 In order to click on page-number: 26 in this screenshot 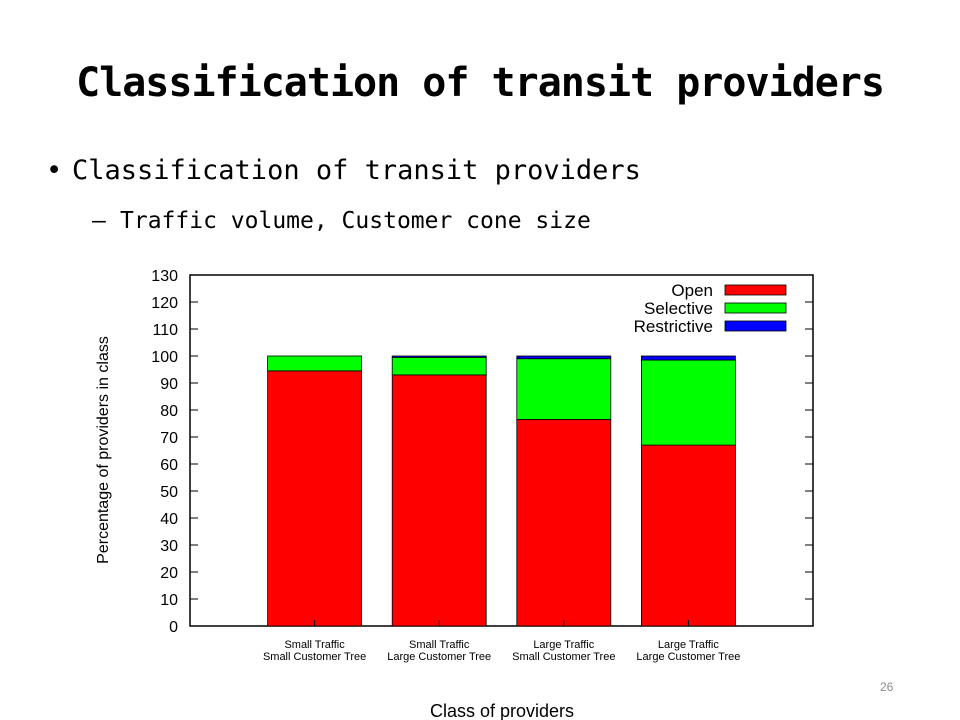, I will do `click(887, 687)`.